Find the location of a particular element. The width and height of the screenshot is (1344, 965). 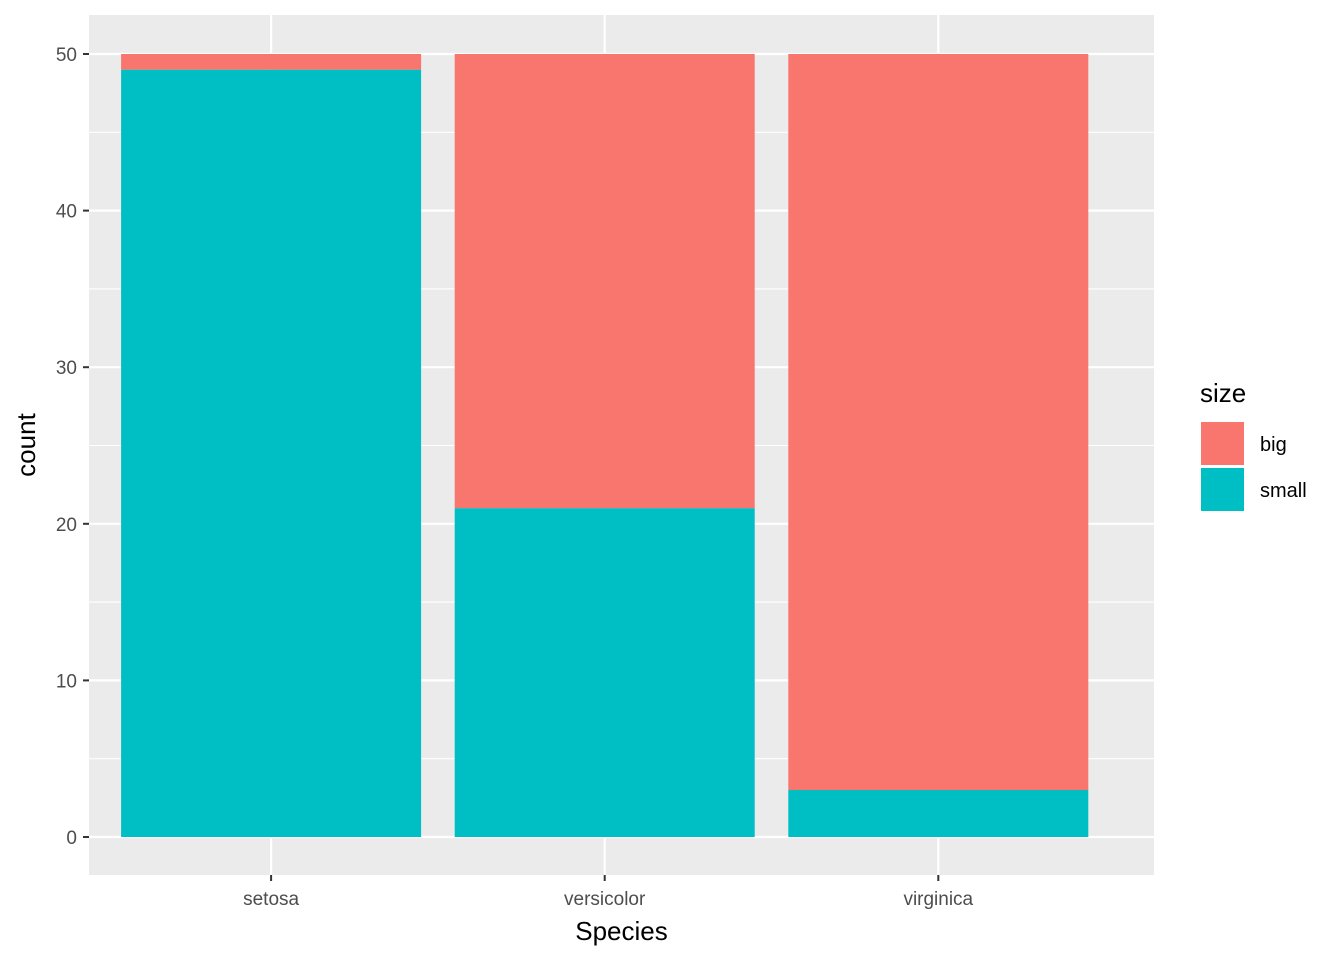

legend-key-small is located at coordinates (1222, 489).